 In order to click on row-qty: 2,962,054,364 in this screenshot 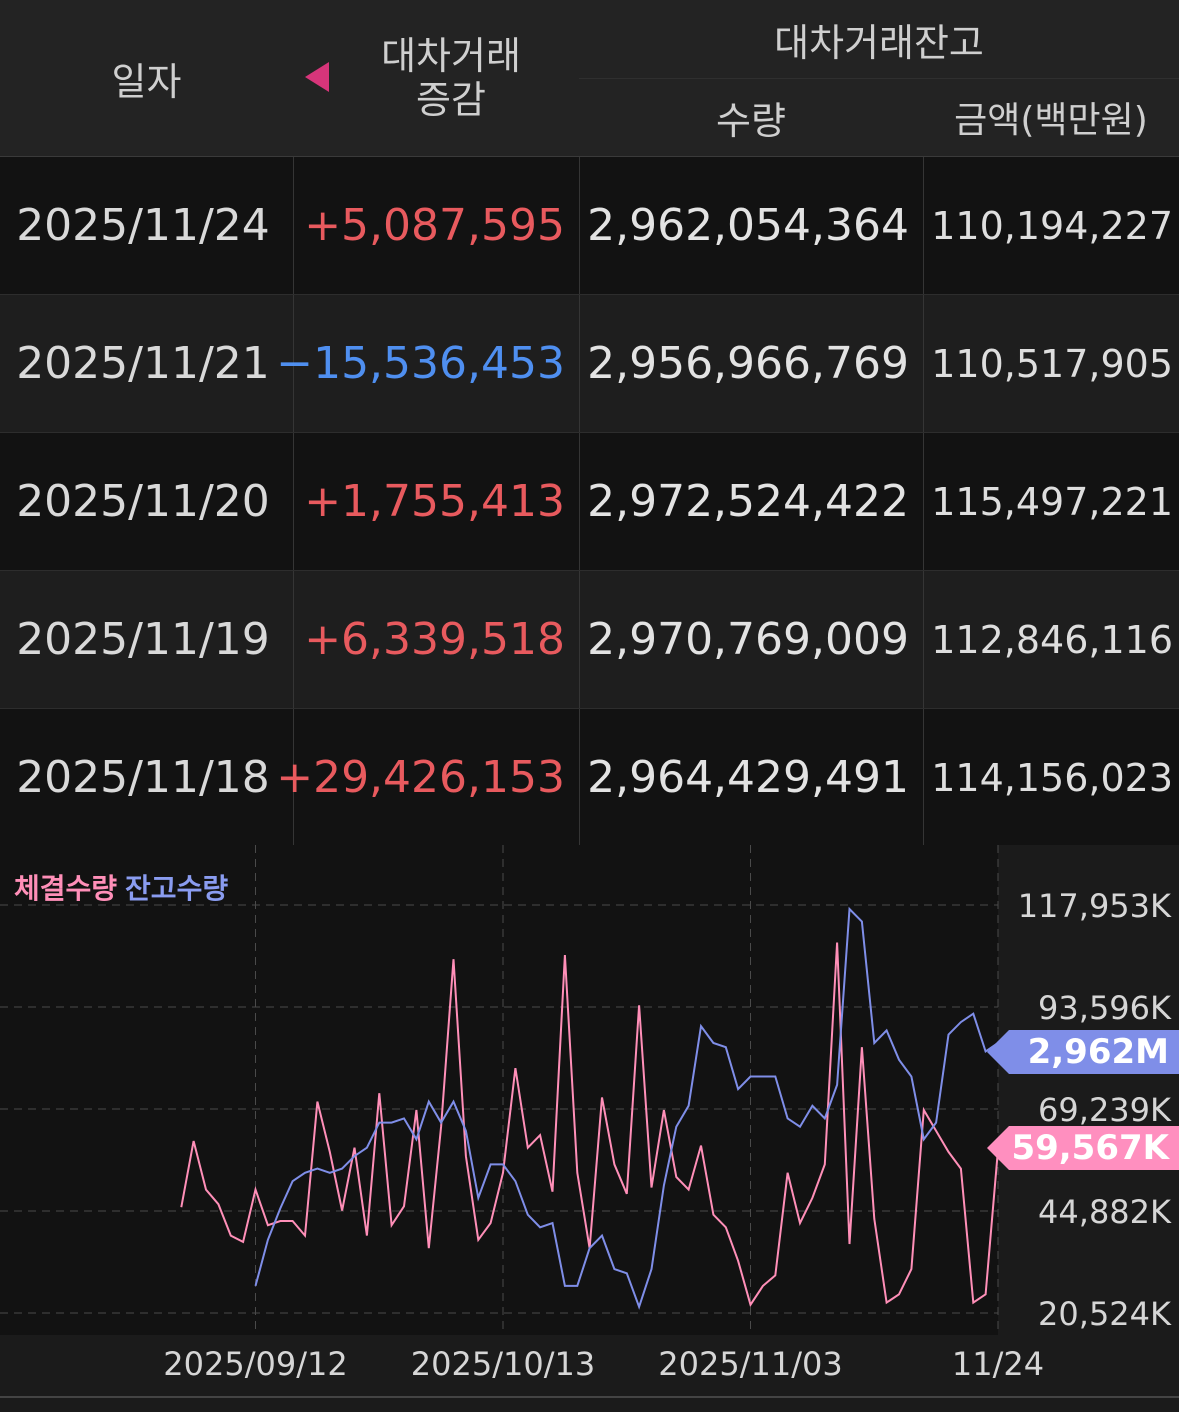, I will do `click(748, 225)`.